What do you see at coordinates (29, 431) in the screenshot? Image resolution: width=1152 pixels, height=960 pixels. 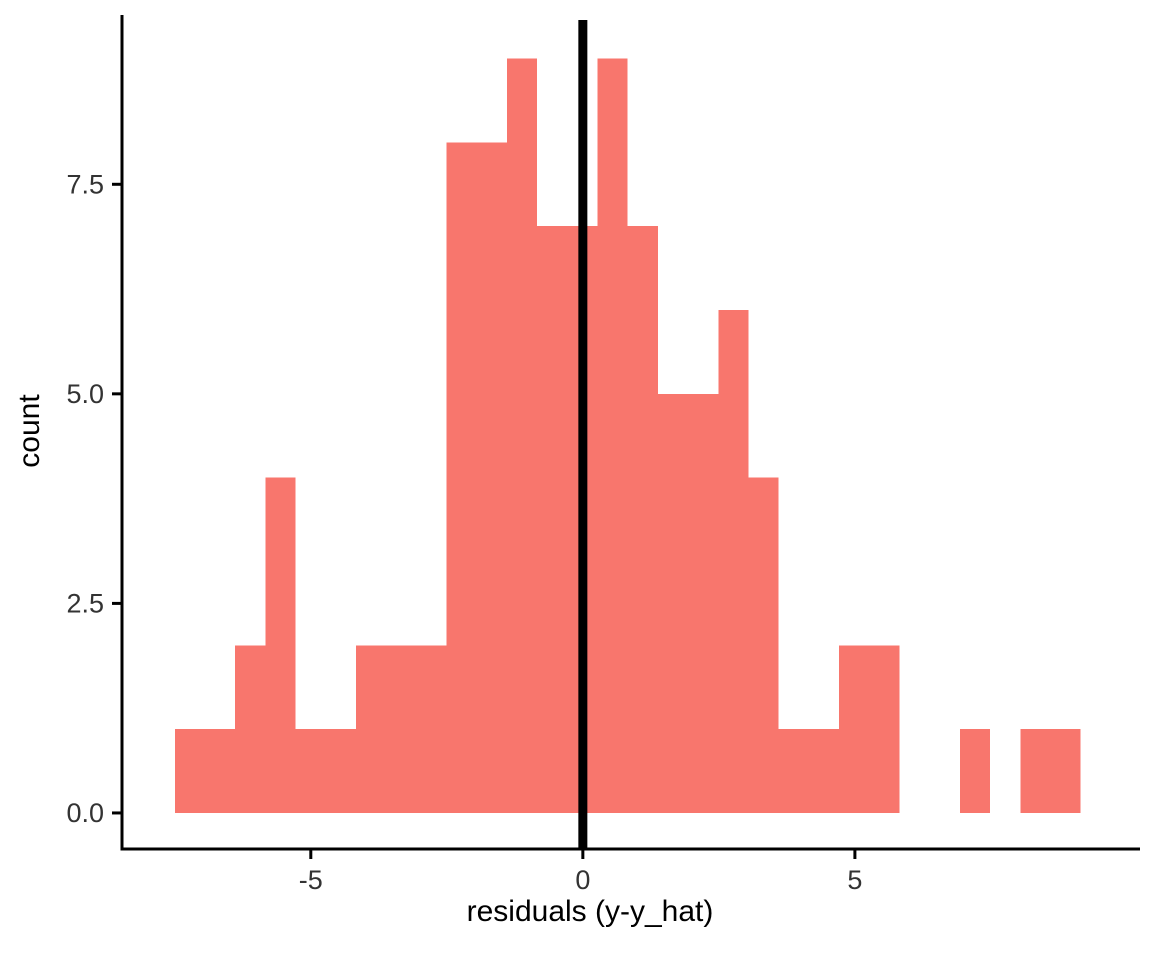 I see `y-axis-title: count` at bounding box center [29, 431].